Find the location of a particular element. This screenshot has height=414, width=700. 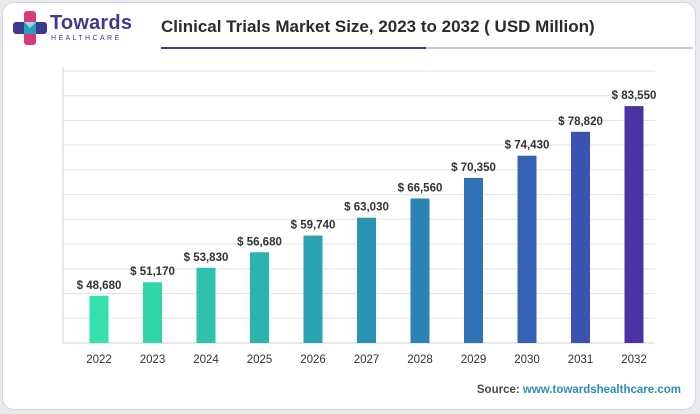

x-tick-label: 2029 is located at coordinates (474, 360).